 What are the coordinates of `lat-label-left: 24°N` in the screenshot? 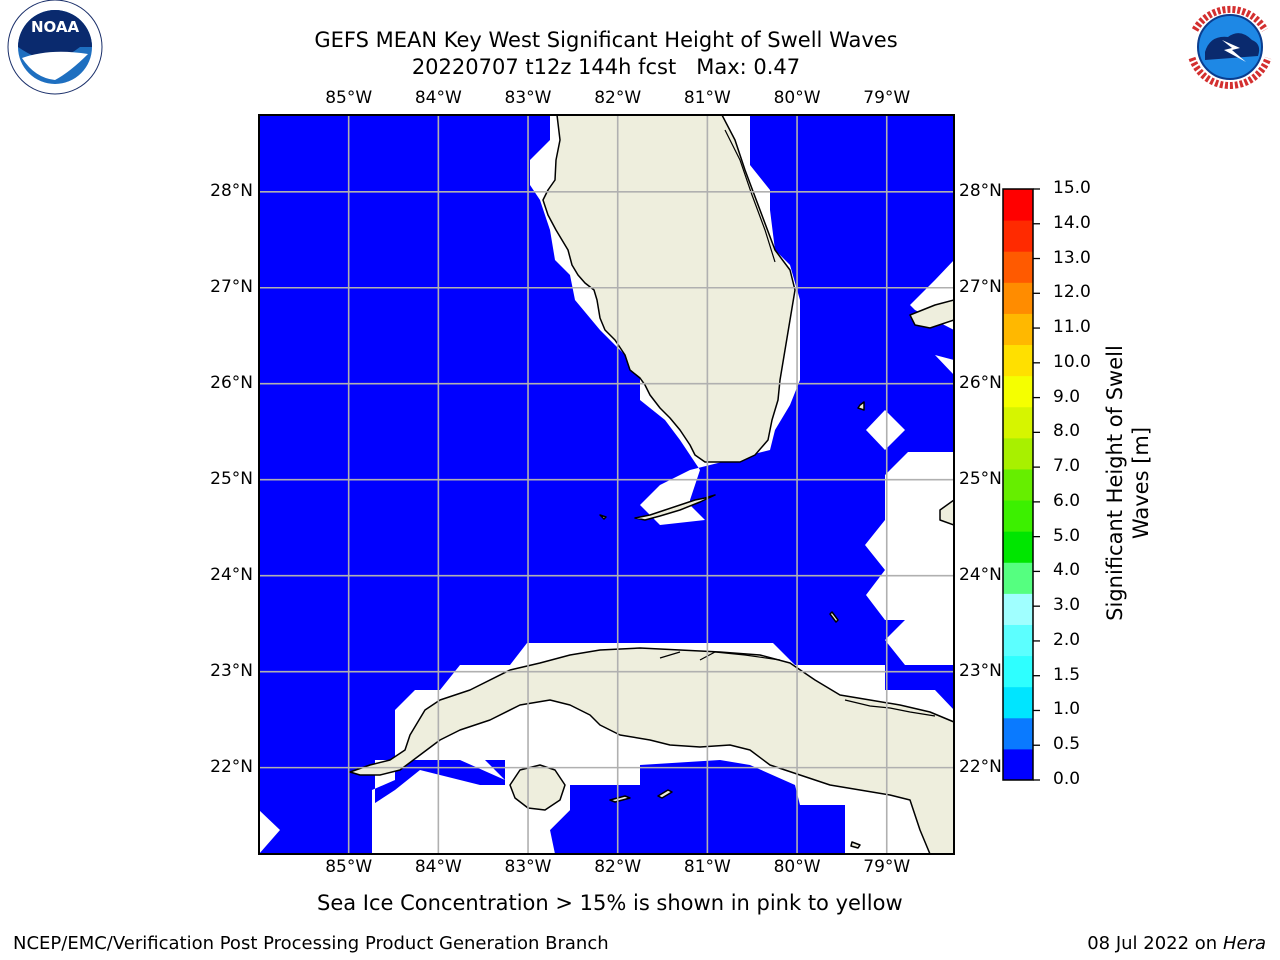 It's located at (231, 574).